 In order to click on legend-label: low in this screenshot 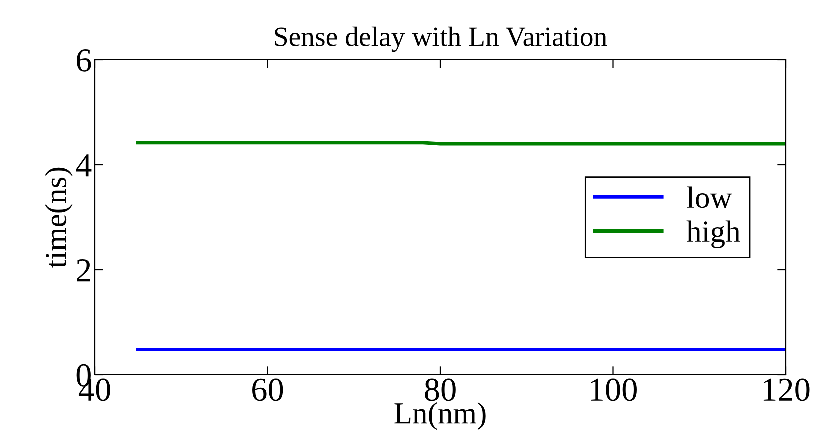, I will do `click(709, 197)`.